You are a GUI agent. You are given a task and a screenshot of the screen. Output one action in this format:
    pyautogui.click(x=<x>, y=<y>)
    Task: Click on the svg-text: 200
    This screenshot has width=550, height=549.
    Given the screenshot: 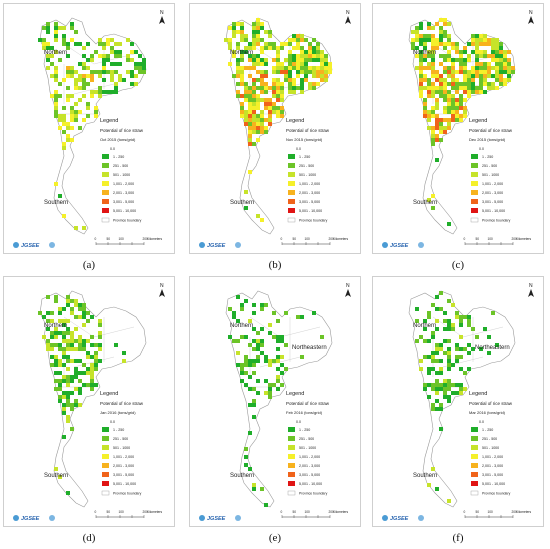 What is the action you would take?
    pyautogui.click(x=332, y=239)
    